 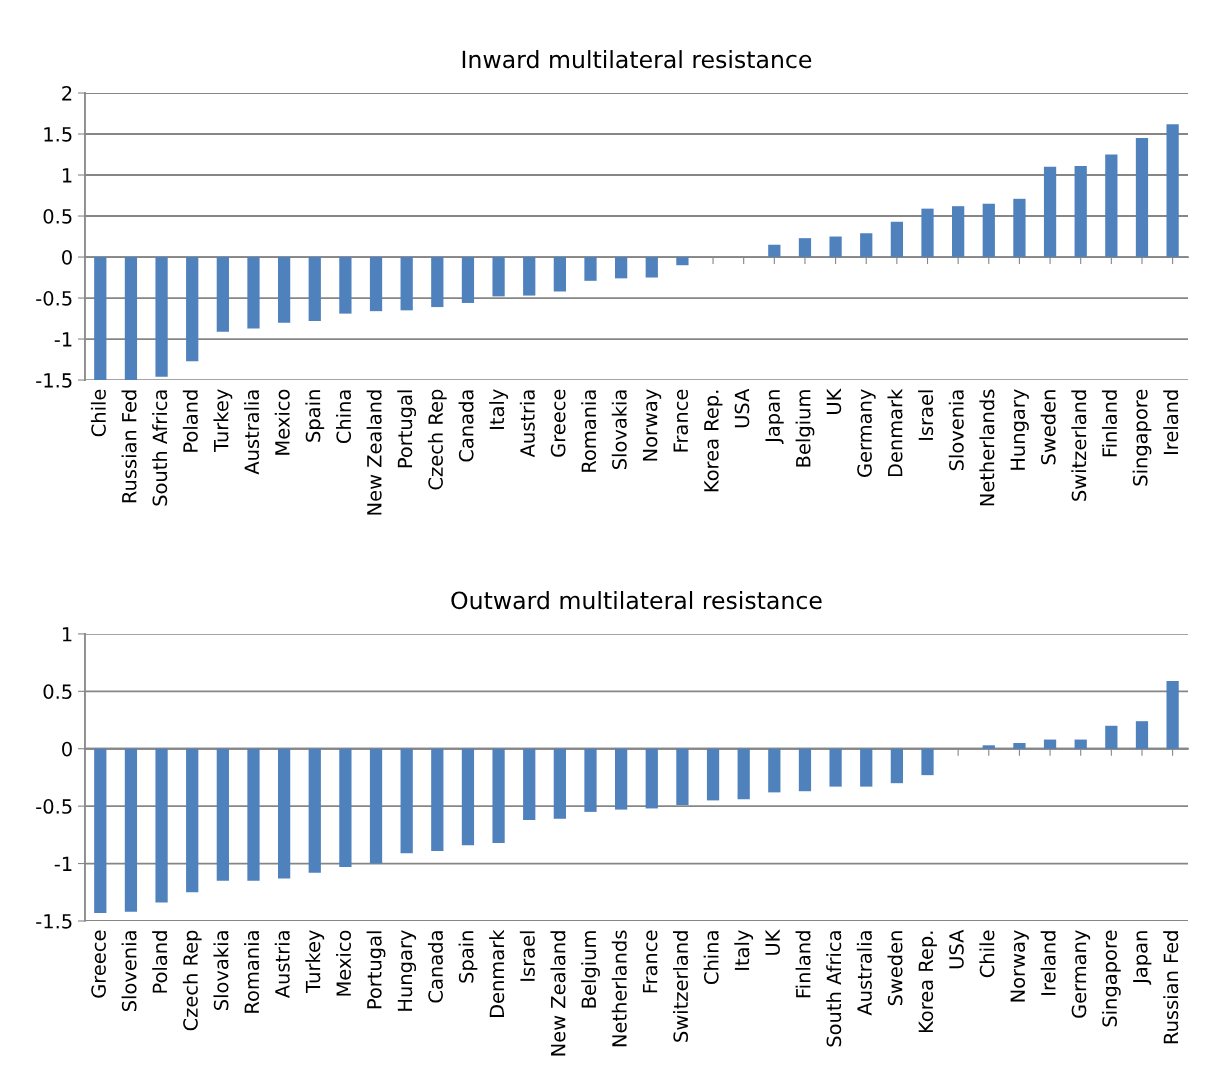 What do you see at coordinates (744, 950) in the screenshot?
I see `x-tick-label: Italy` at bounding box center [744, 950].